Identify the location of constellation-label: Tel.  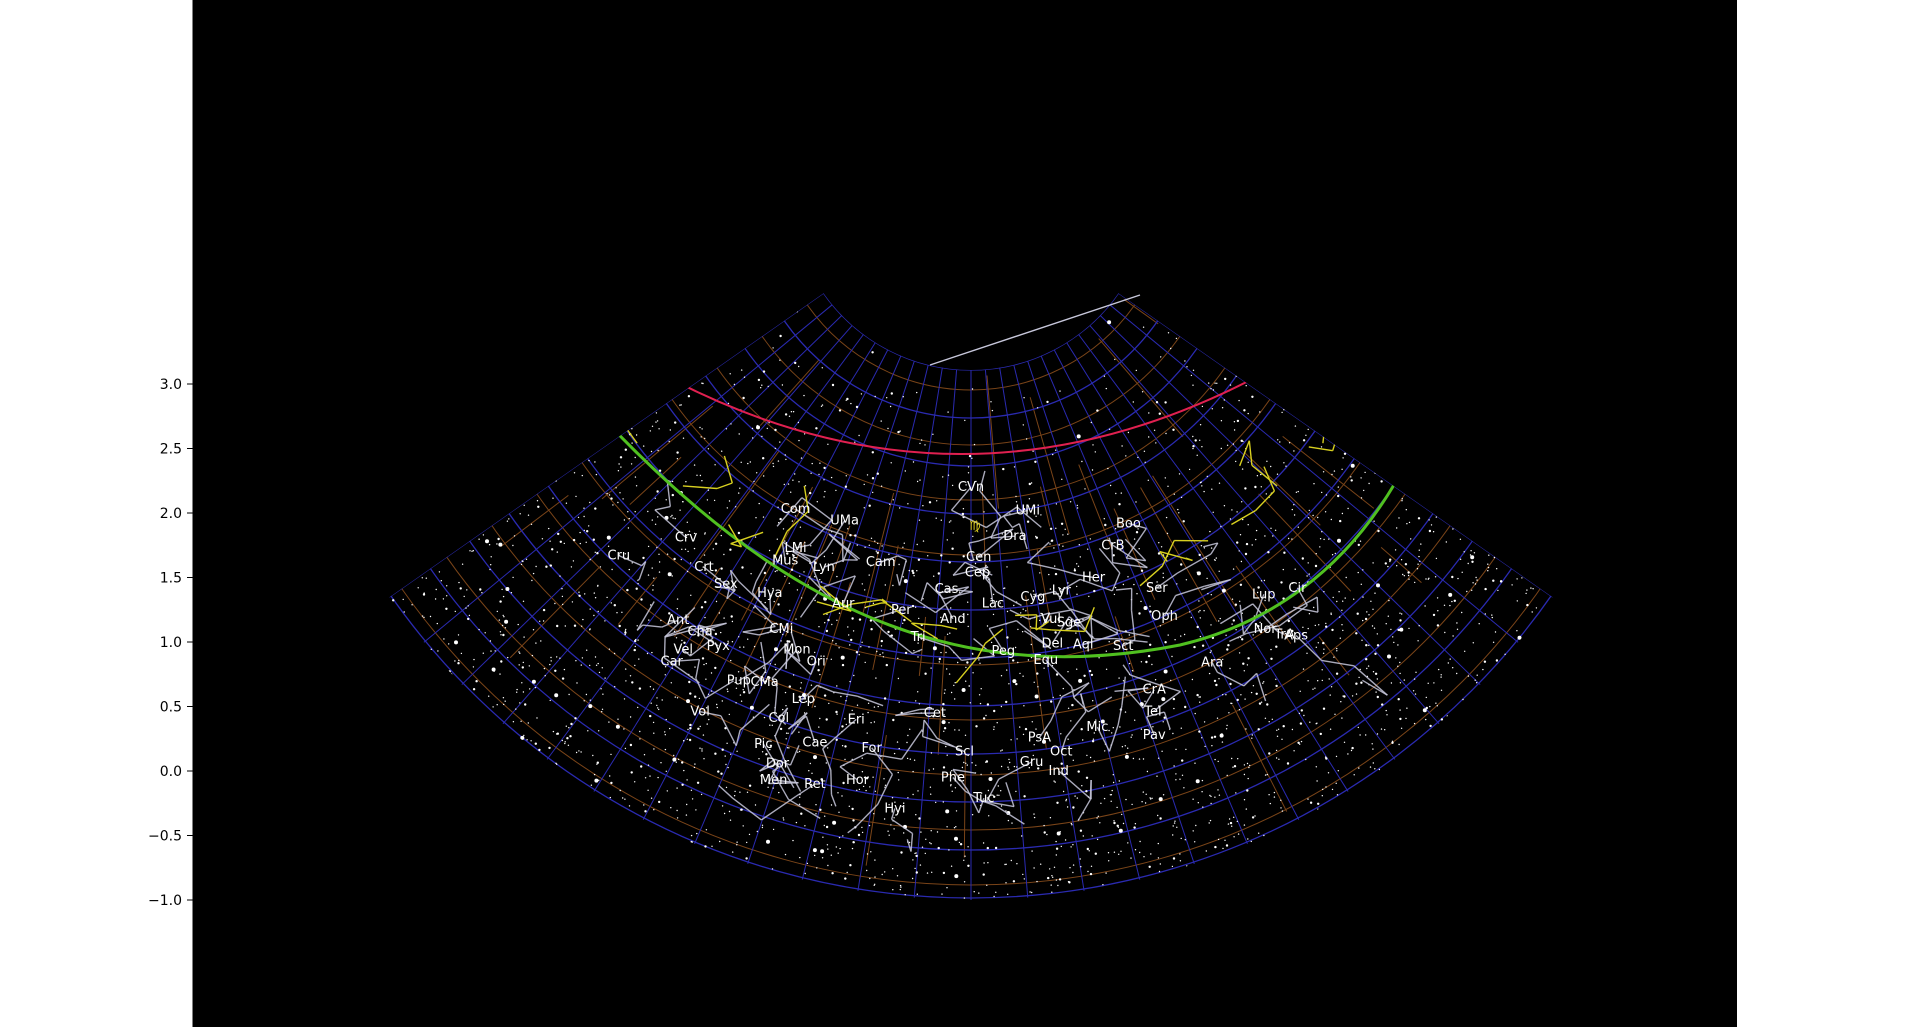
(1152, 712).